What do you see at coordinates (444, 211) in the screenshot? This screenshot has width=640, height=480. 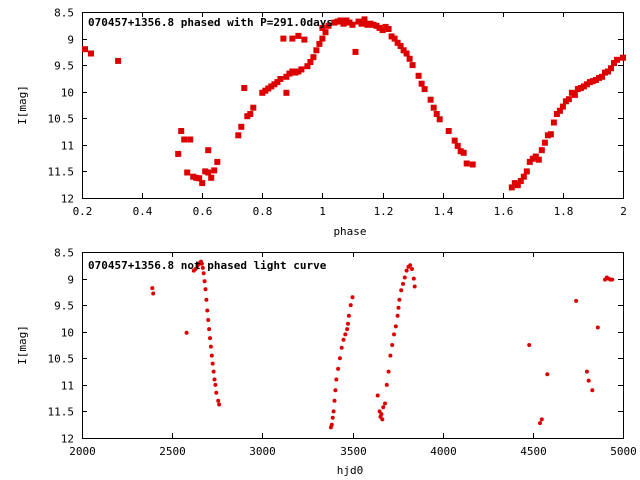 I see `x-tick-label: 1.4` at bounding box center [444, 211].